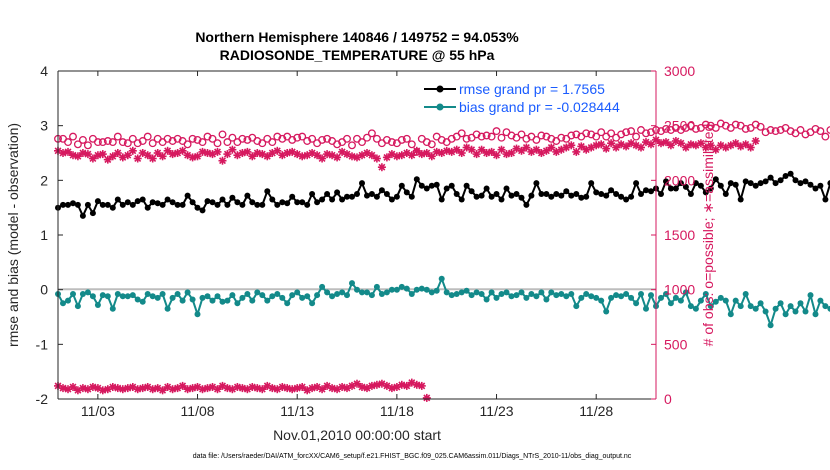  Describe the element at coordinates (440, 107) in the screenshot. I see `legend-bias-marker` at that location.